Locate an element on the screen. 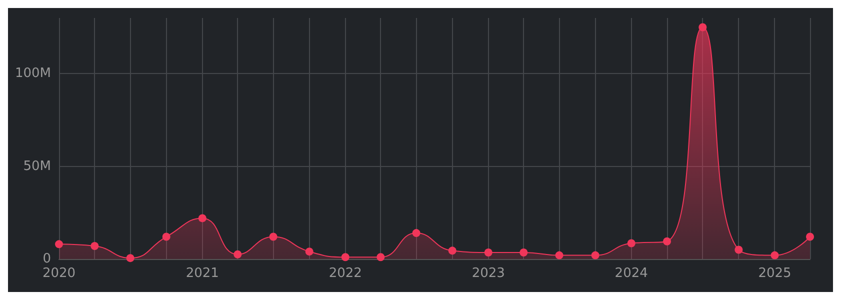 Image resolution: width=841 pixels, height=300 pixels. x-tick-label: 2025 is located at coordinates (775, 273).